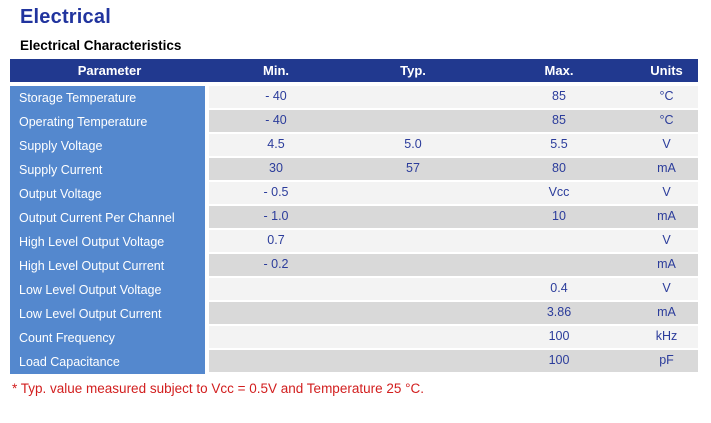  Describe the element at coordinates (559, 216) in the screenshot. I see `cell-max: 10` at that location.